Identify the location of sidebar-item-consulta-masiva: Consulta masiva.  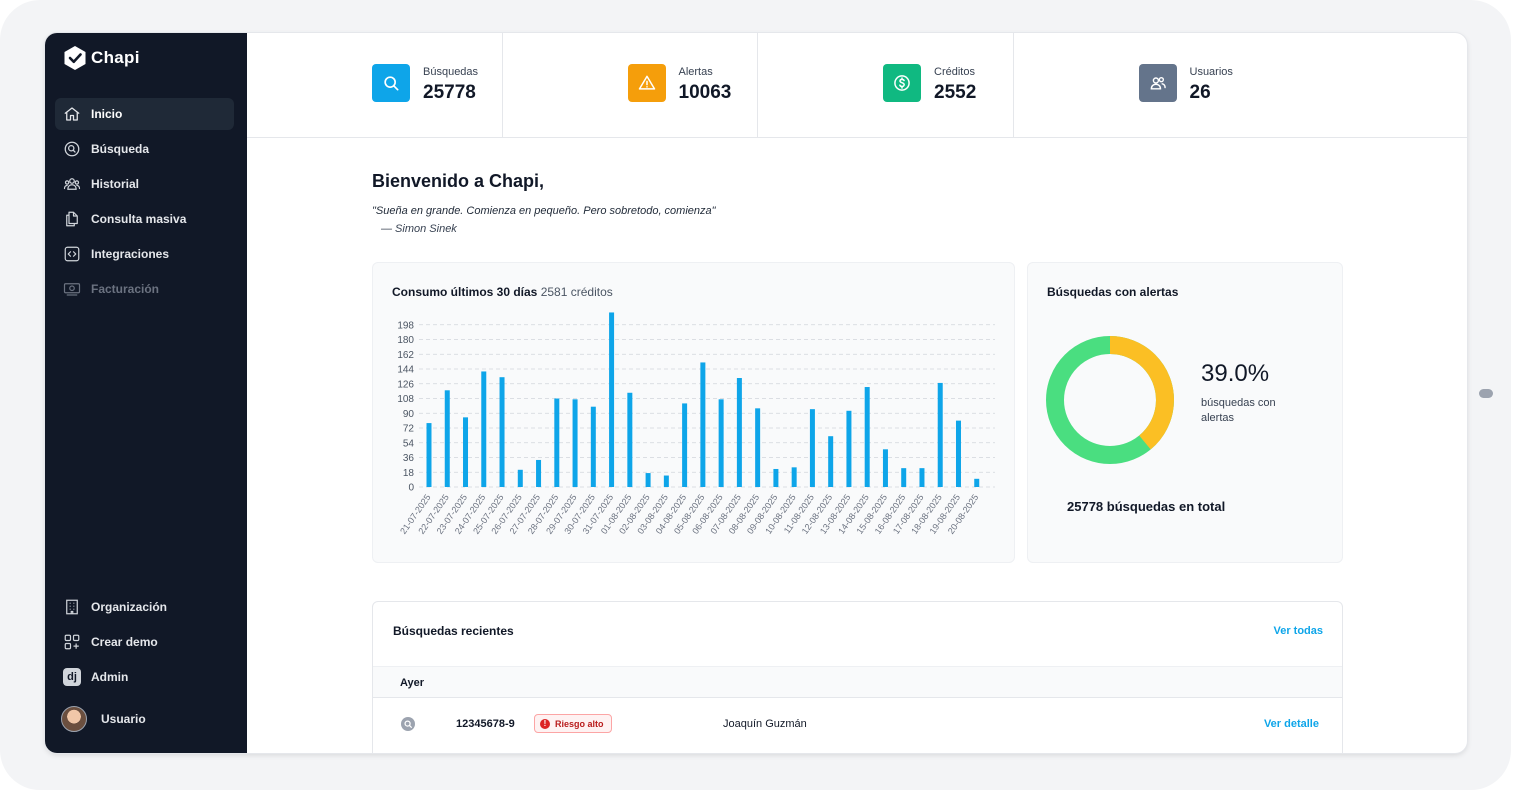
(144, 219).